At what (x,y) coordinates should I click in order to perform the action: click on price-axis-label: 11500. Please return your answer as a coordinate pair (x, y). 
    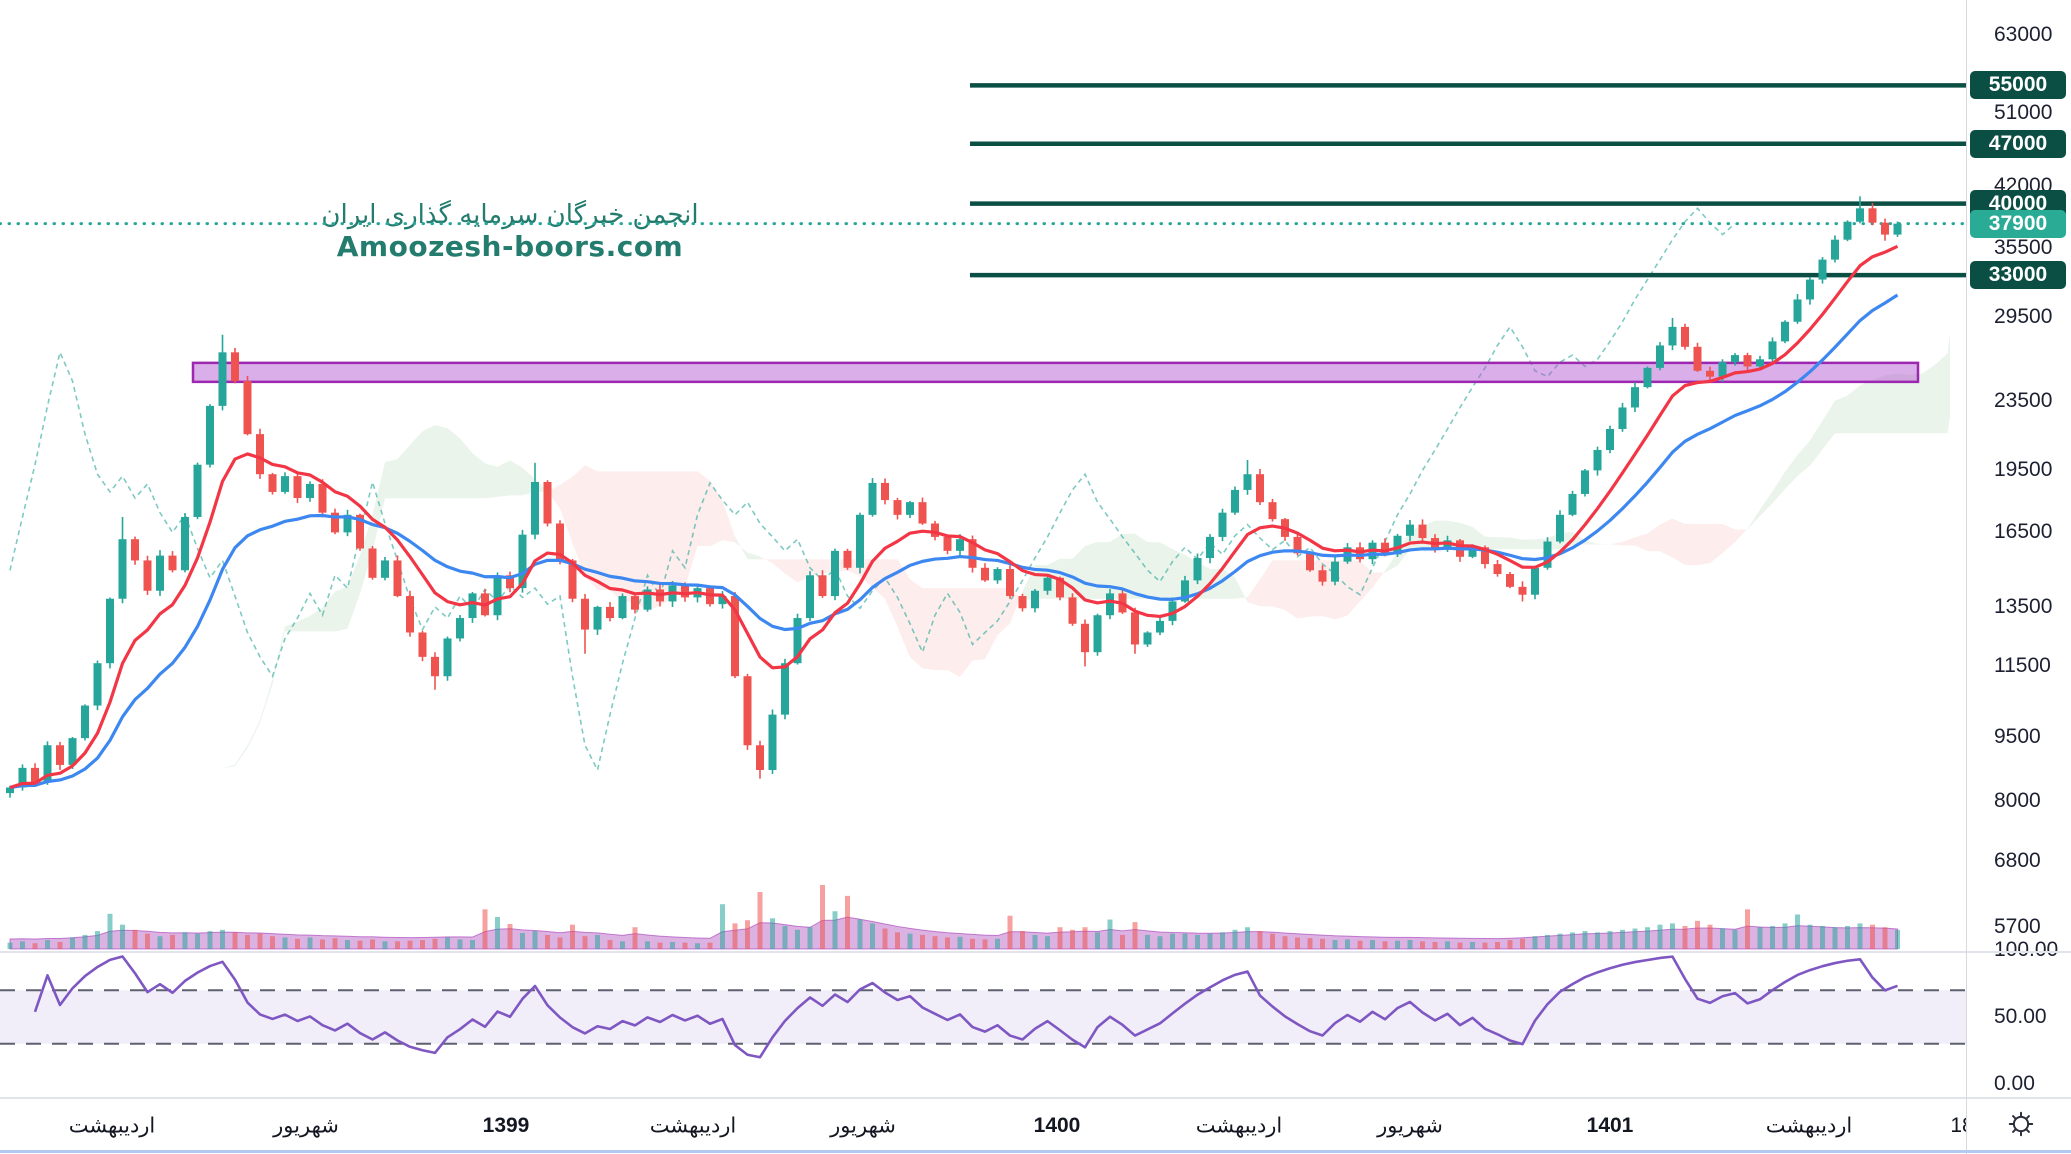
    Looking at the image, I should click on (2022, 666).